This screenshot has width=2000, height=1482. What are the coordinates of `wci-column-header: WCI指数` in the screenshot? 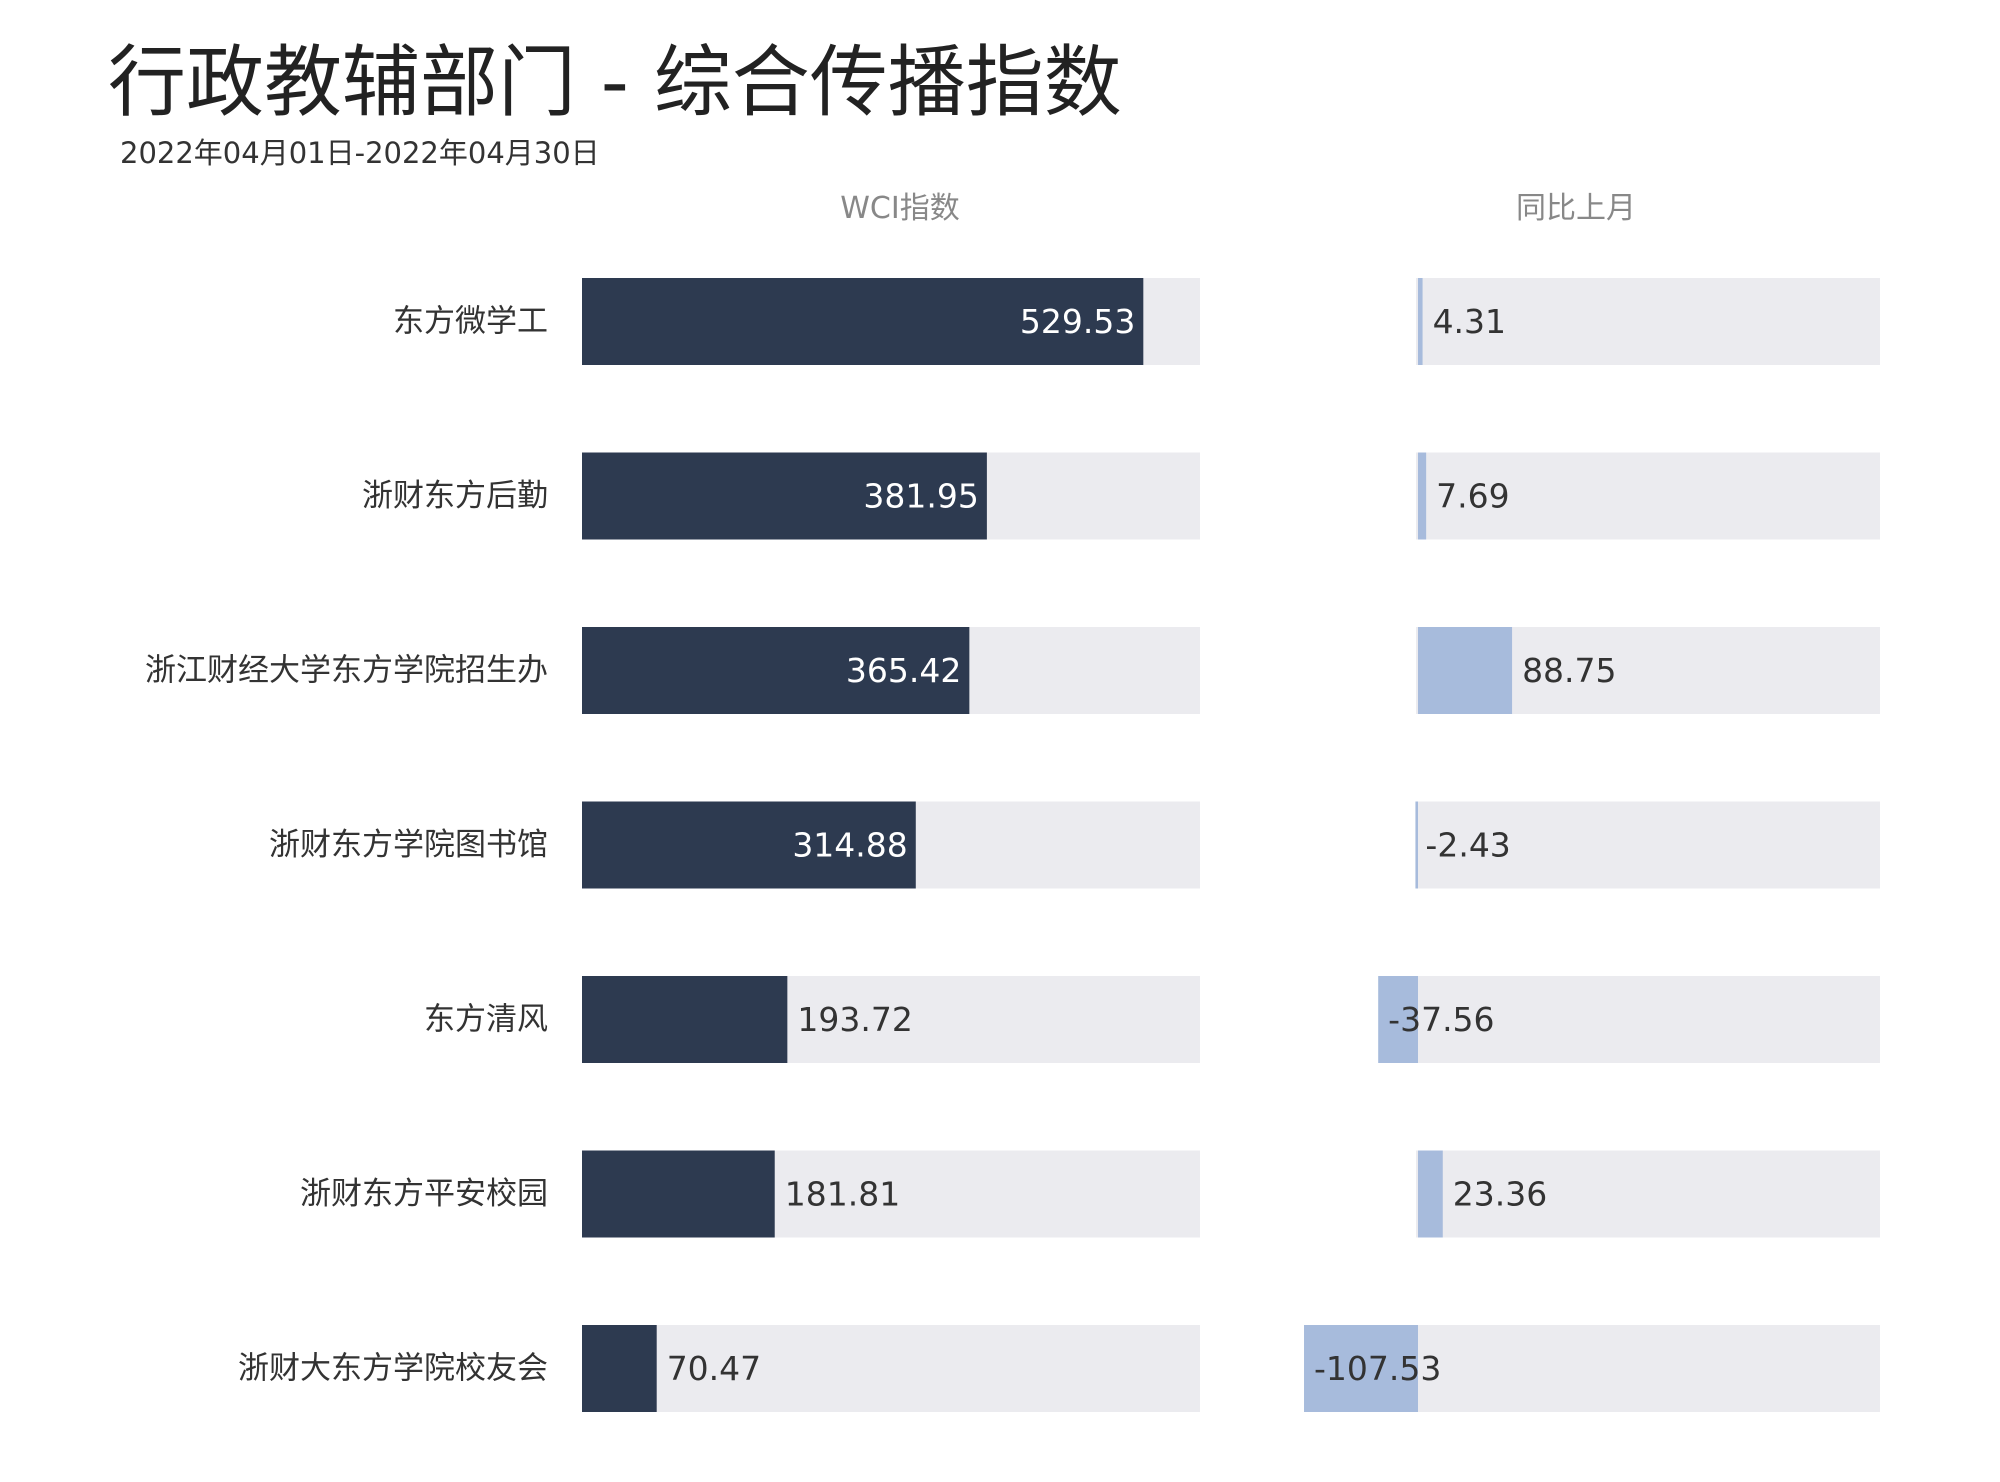 It's located at (899, 208).